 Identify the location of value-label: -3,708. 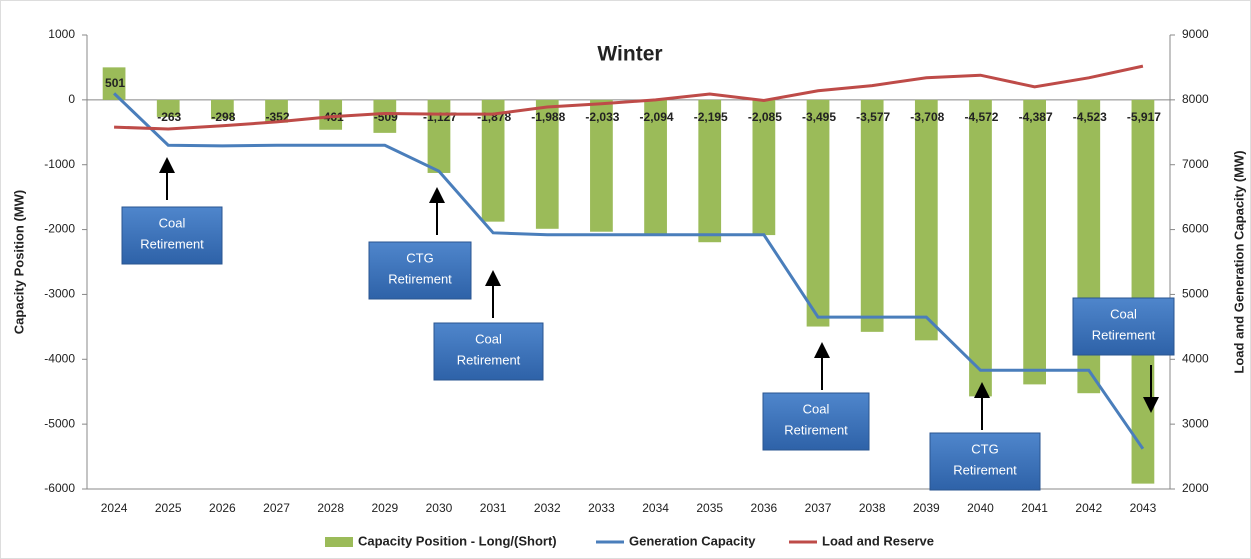
(927, 117).